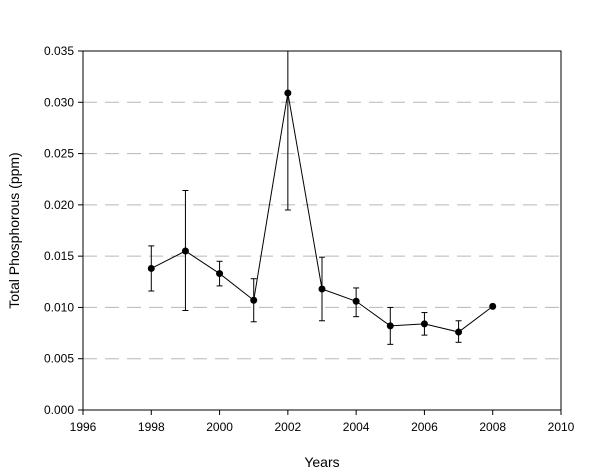  I want to click on x-tick-label: 2006, so click(424, 427).